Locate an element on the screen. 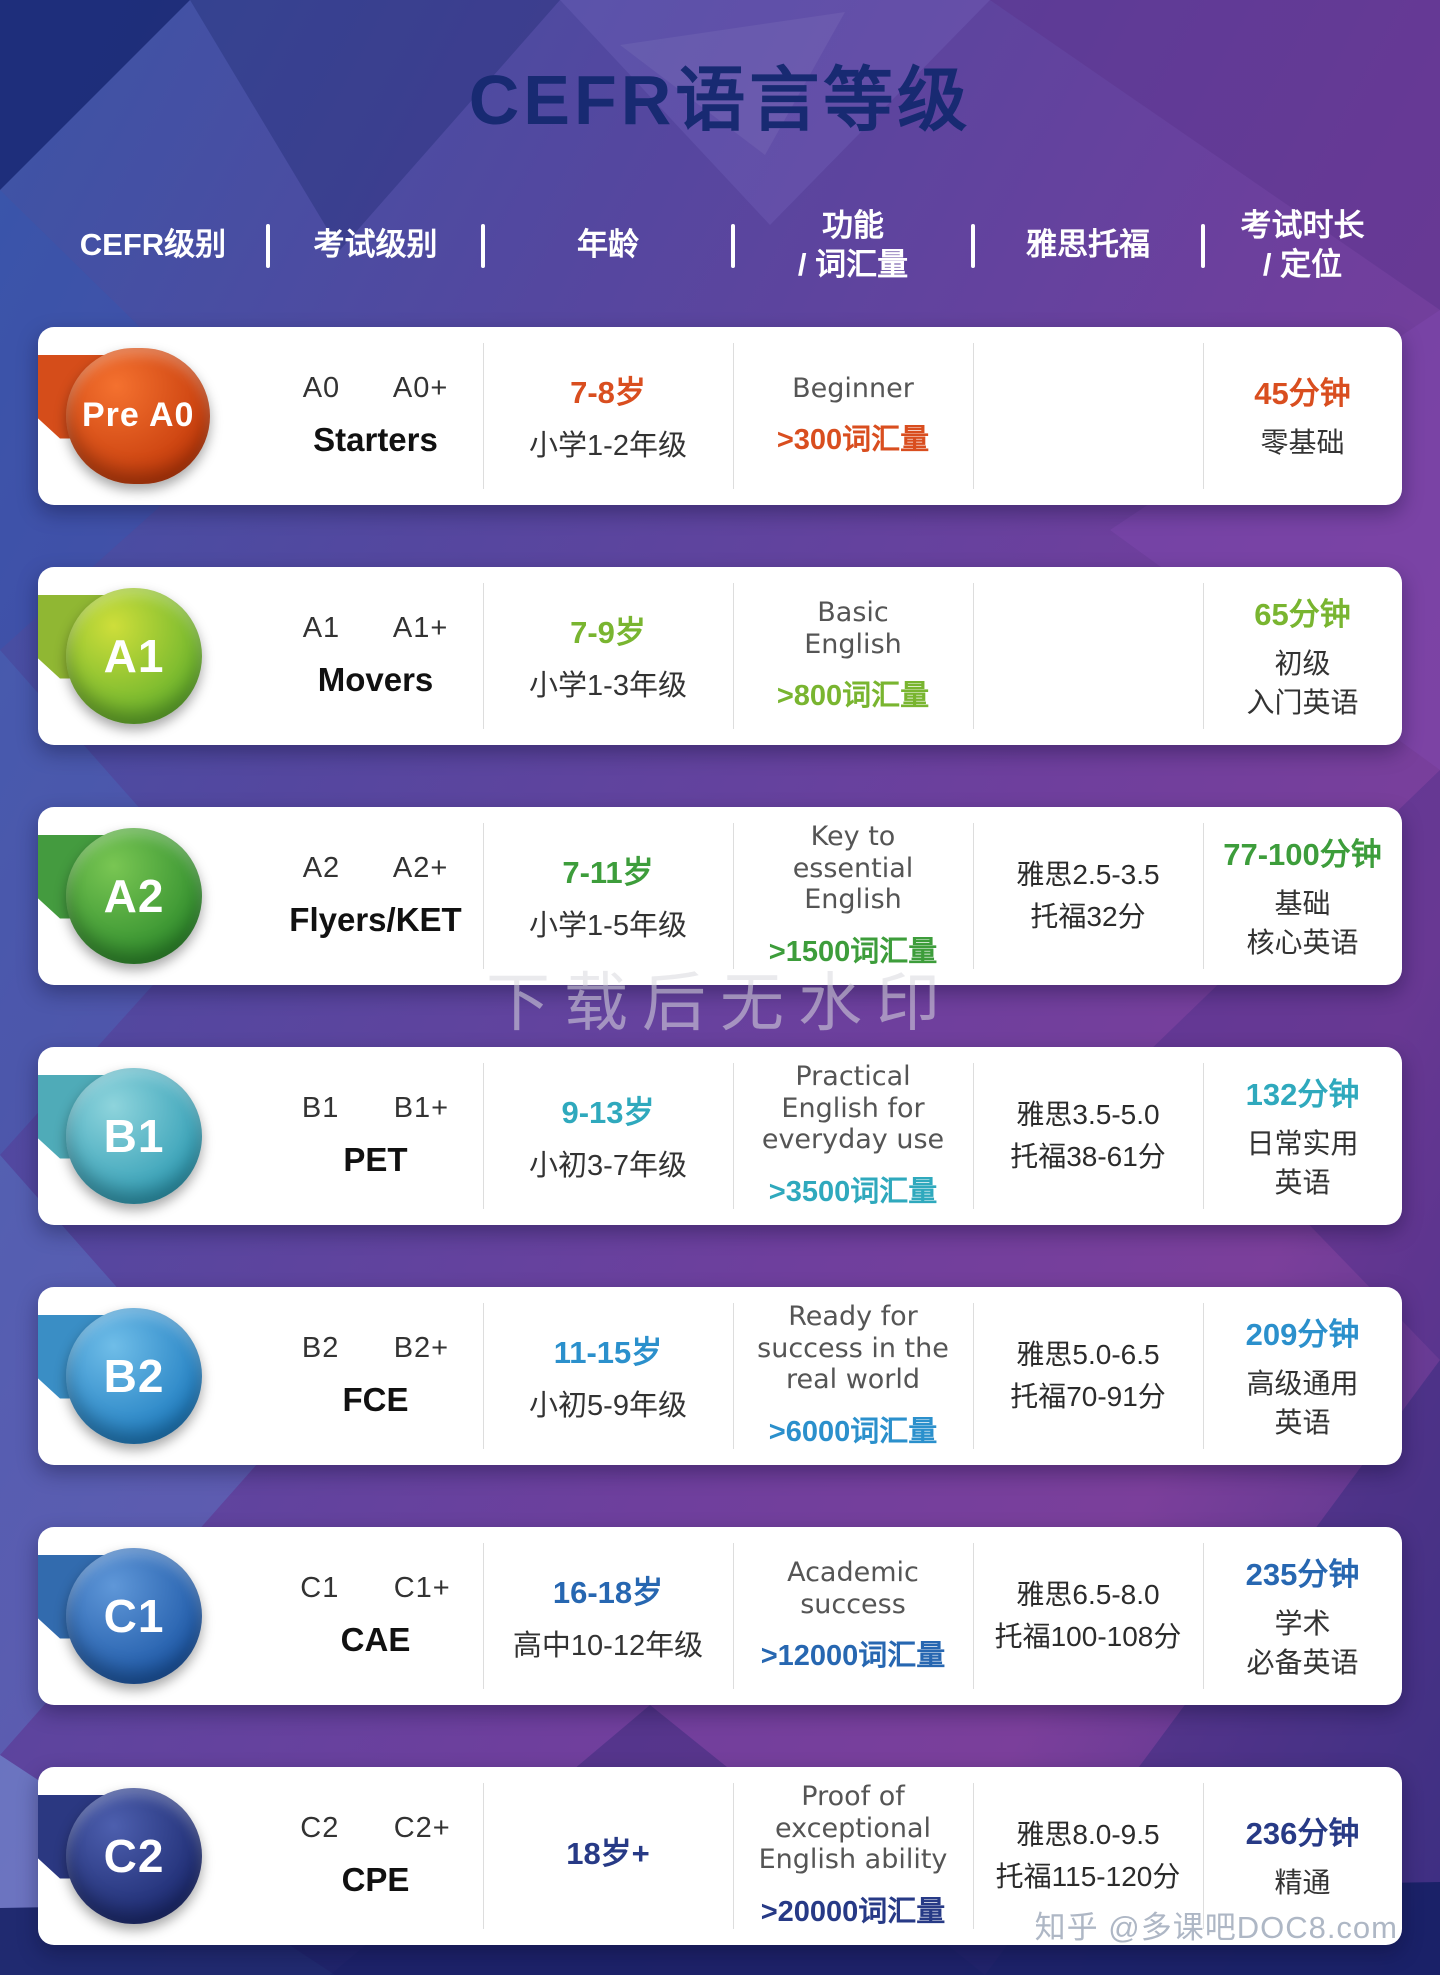 Image resolution: width=1440 pixels, height=1975 pixels. age-cell: 7-8岁 小学1-2年级 is located at coordinates (608, 416).